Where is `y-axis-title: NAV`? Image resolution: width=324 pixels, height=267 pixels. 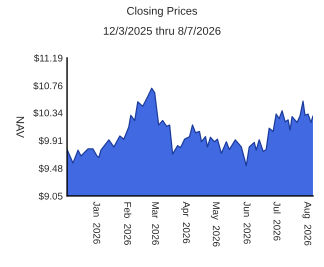
y-axis-title: NAV is located at coordinates (20, 127).